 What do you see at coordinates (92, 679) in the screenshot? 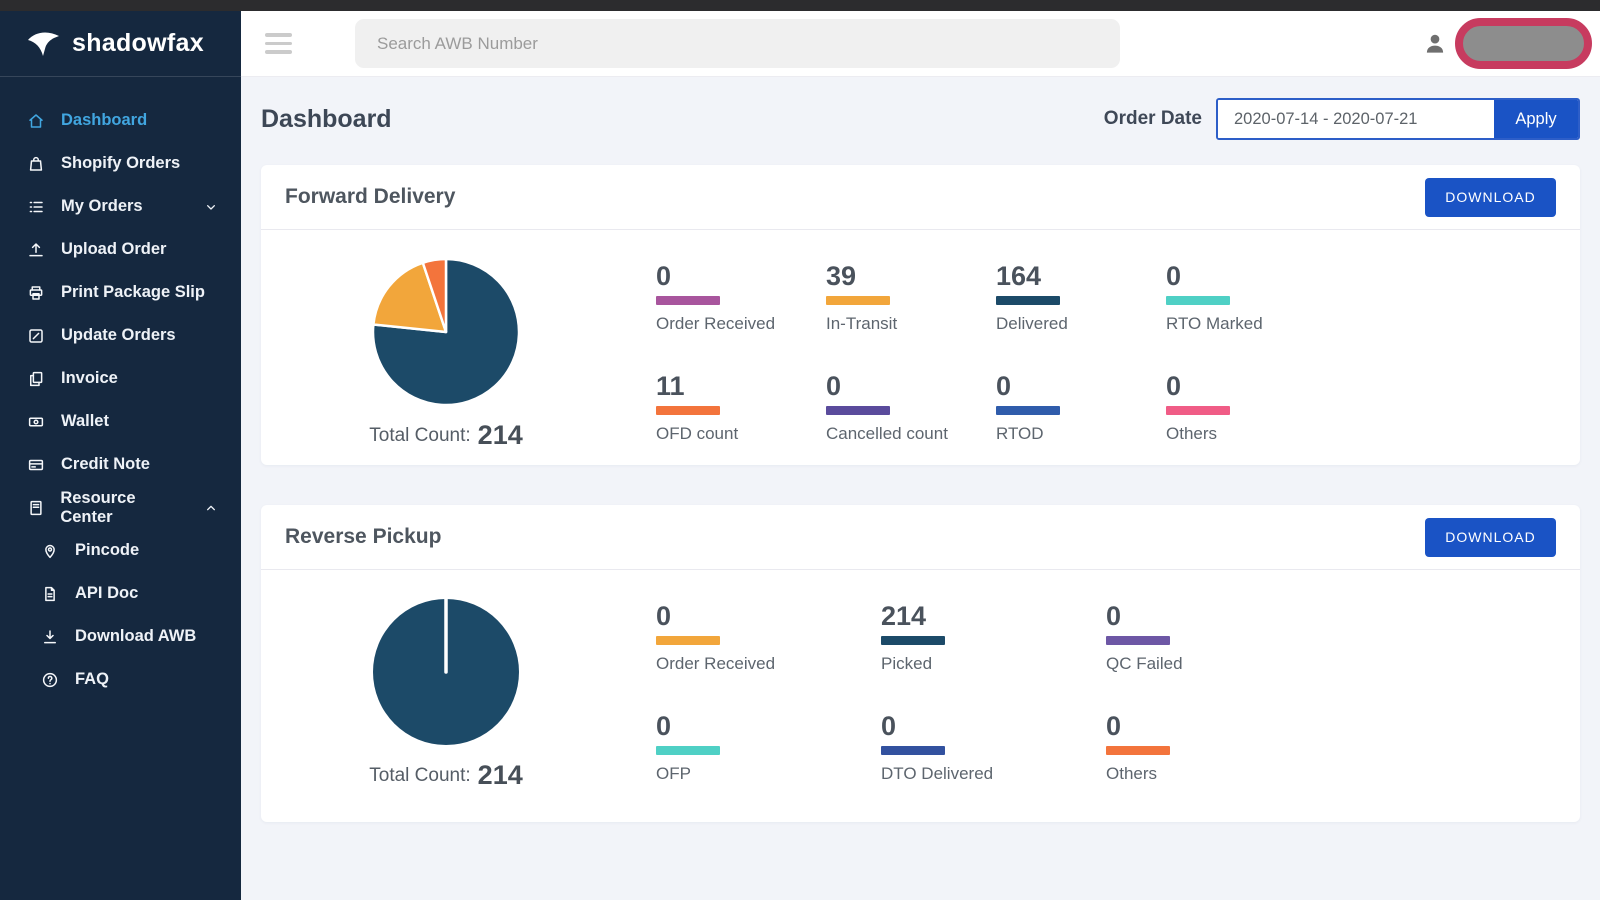
I see `sidebar-item-label: FAQ` at bounding box center [92, 679].